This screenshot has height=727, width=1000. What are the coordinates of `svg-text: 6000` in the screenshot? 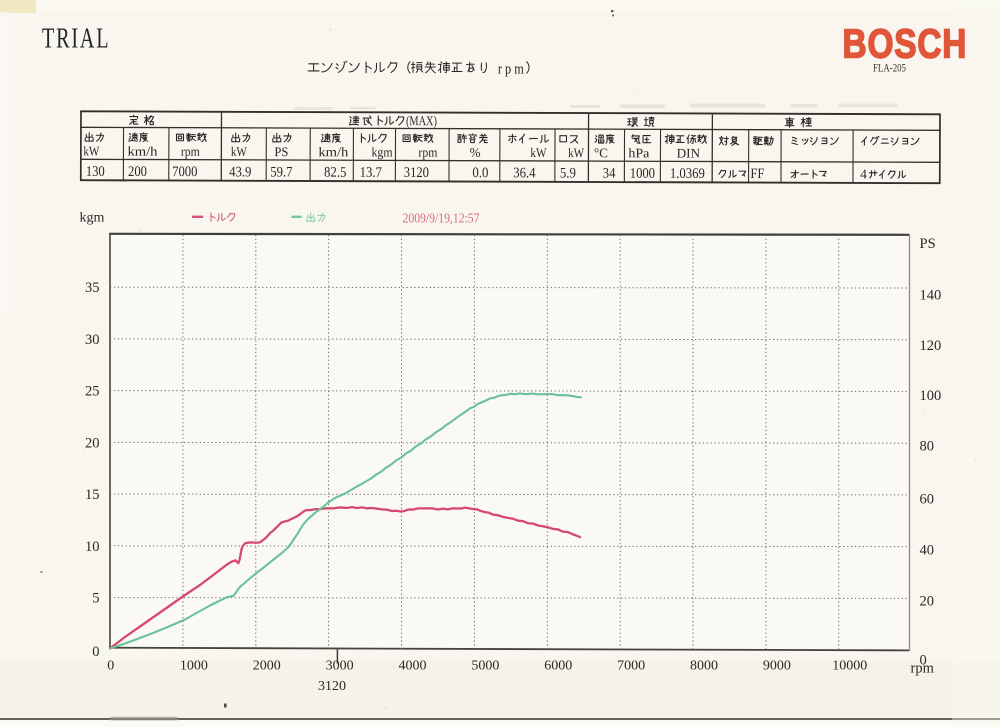 It's located at (558, 666).